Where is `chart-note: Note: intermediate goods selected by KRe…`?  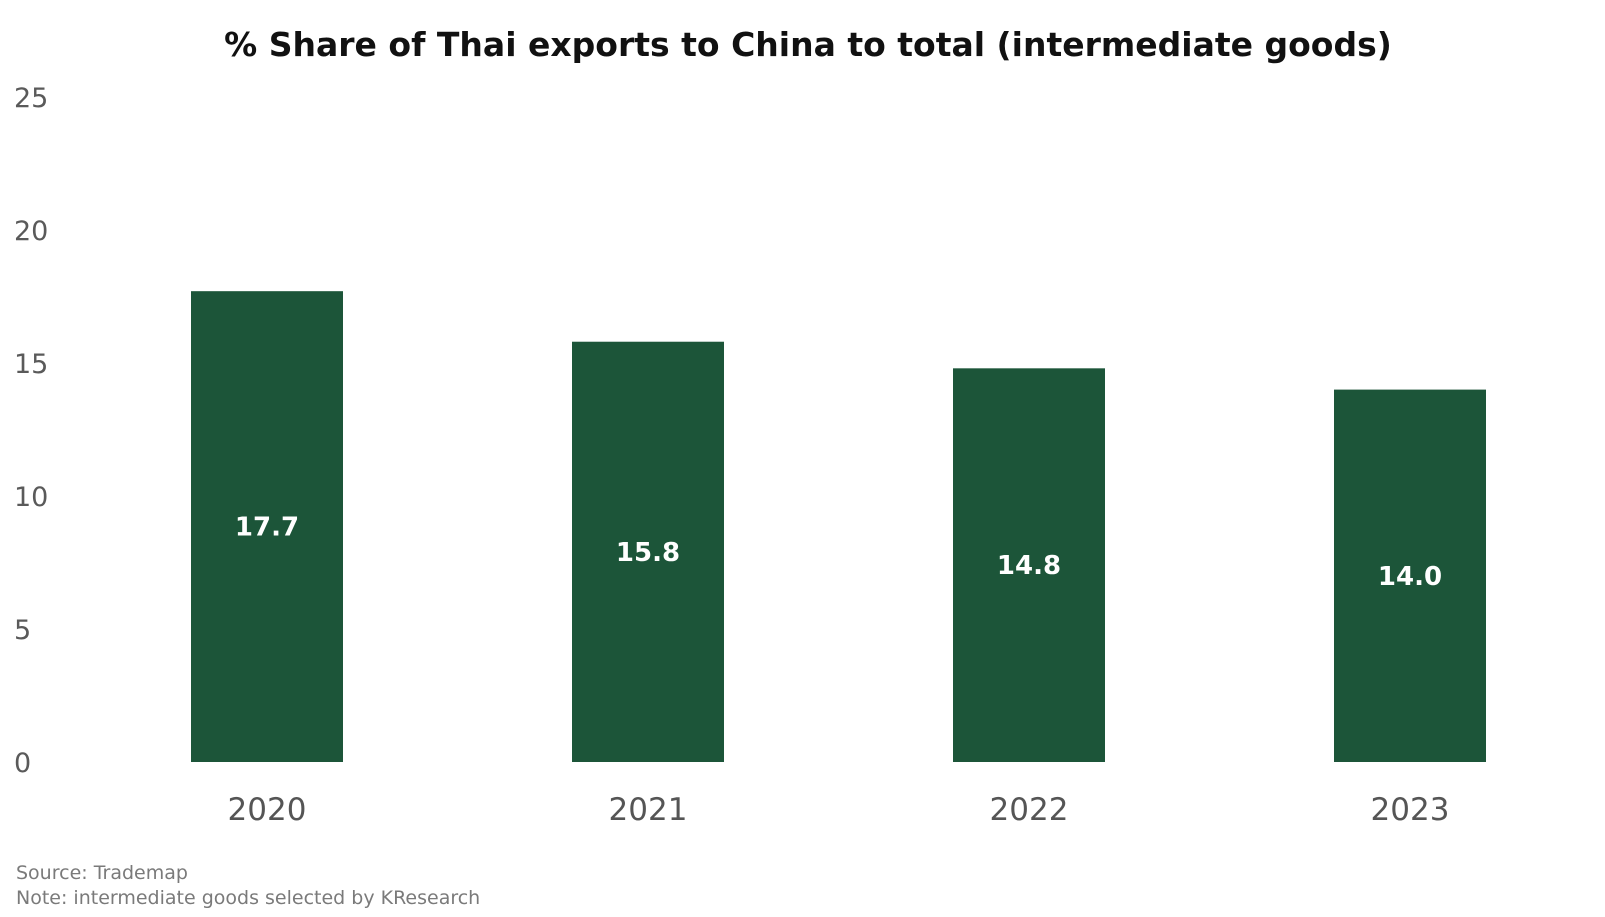 chart-note: Note: intermediate goods selected by KRe… is located at coordinates (248, 898).